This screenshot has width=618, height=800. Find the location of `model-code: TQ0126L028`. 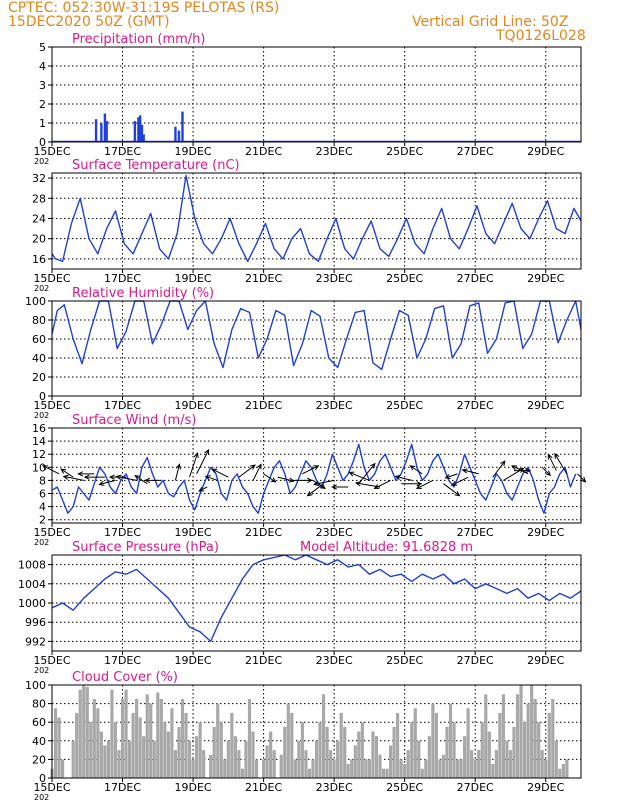

model-code: TQ0126L028 is located at coordinates (541, 36).